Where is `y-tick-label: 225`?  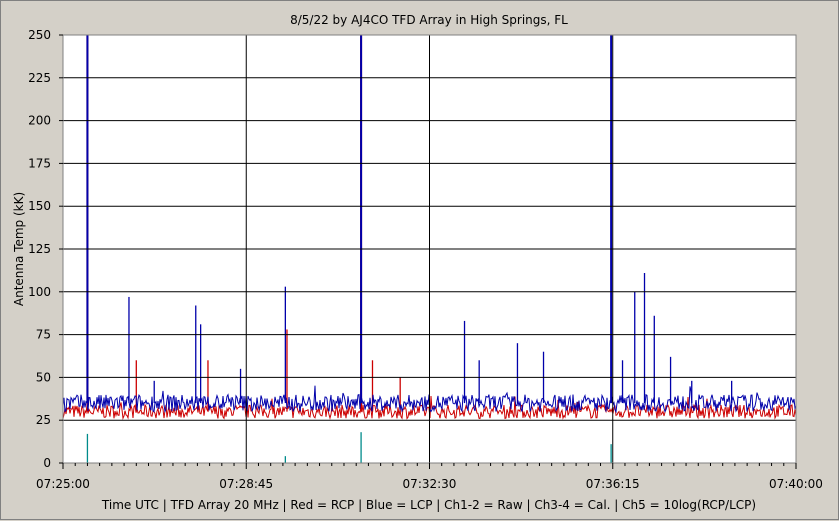 y-tick-label: 225 is located at coordinates (39, 78).